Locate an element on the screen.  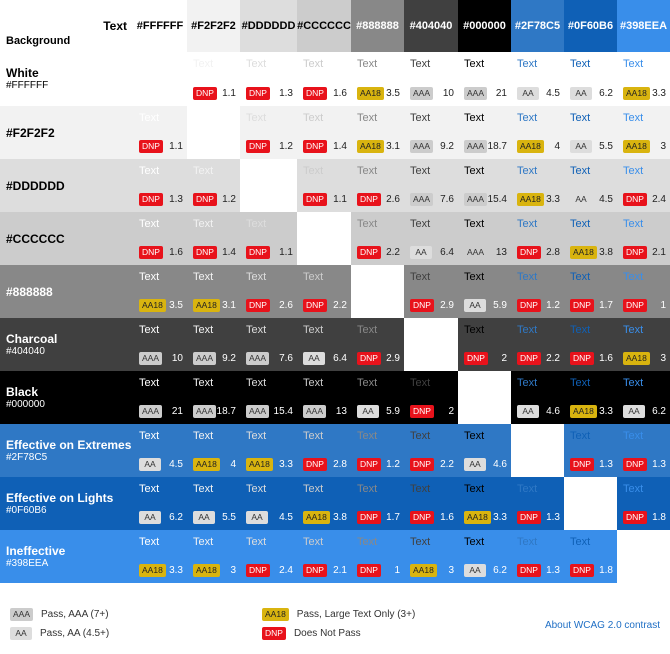
row-header: #CCCCCC is located at coordinates (66, 238).